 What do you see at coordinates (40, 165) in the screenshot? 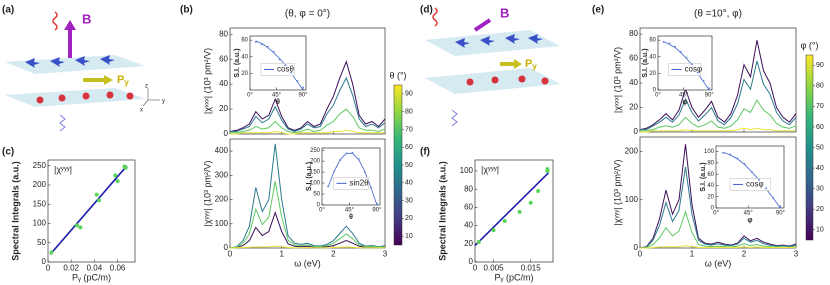
I see `y-tick-label: 250` at bounding box center [40, 165].